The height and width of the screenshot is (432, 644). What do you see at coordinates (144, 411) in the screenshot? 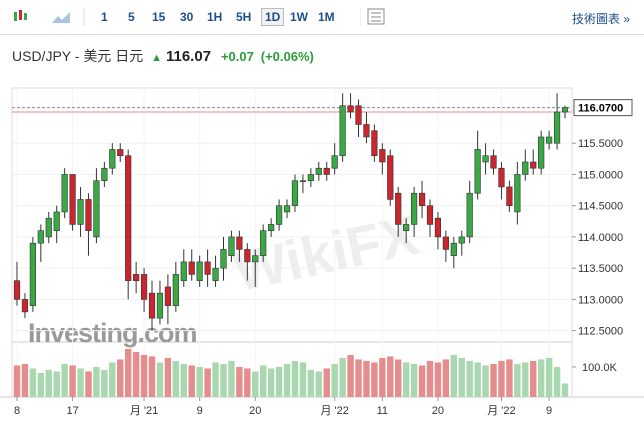
I see `x-tick-label: 月 '21` at bounding box center [144, 411].